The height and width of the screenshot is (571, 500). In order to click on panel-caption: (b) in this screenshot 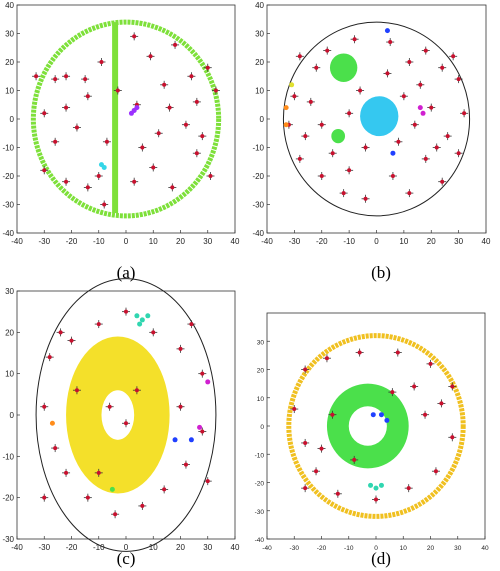, I will do `click(381, 272)`.